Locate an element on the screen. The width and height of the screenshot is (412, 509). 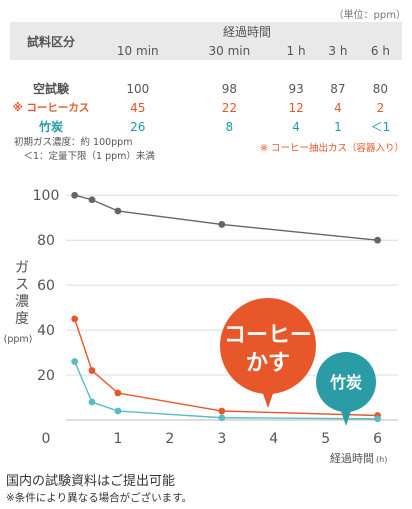
table-row: 竹炭 26 8 4 1 ＜1 is located at coordinates (206, 126).